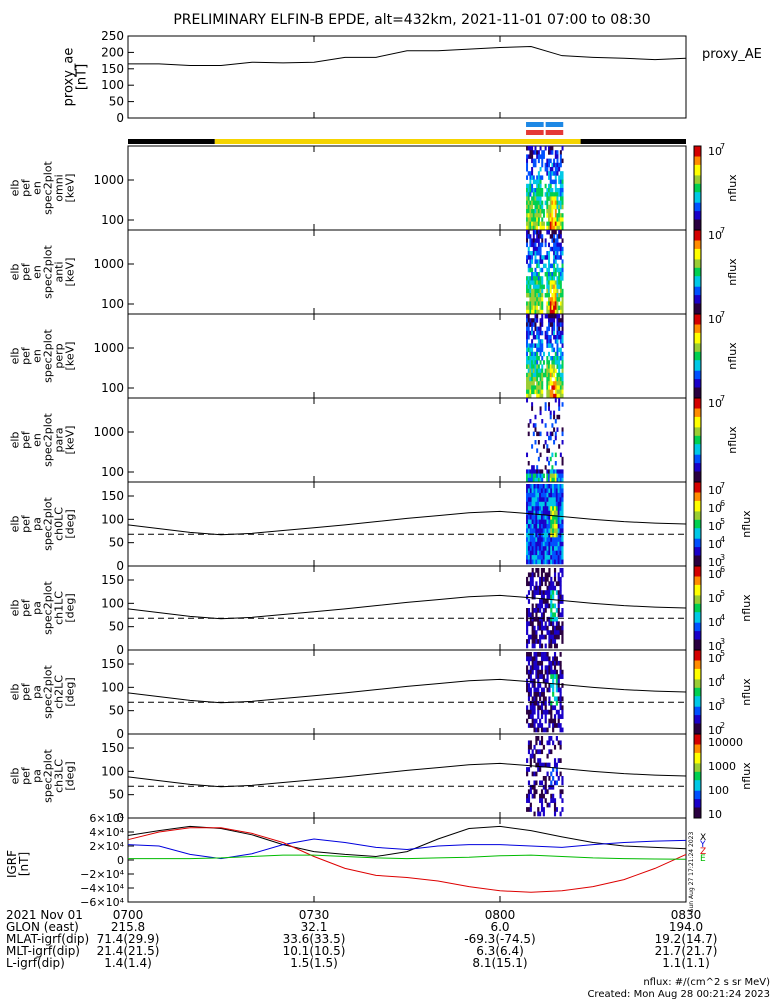 Image resolution: width=775 pixels, height=1000 pixels. What do you see at coordinates (120, 818) in the screenshot?
I see `y-tick-label: 0` at bounding box center [120, 818].